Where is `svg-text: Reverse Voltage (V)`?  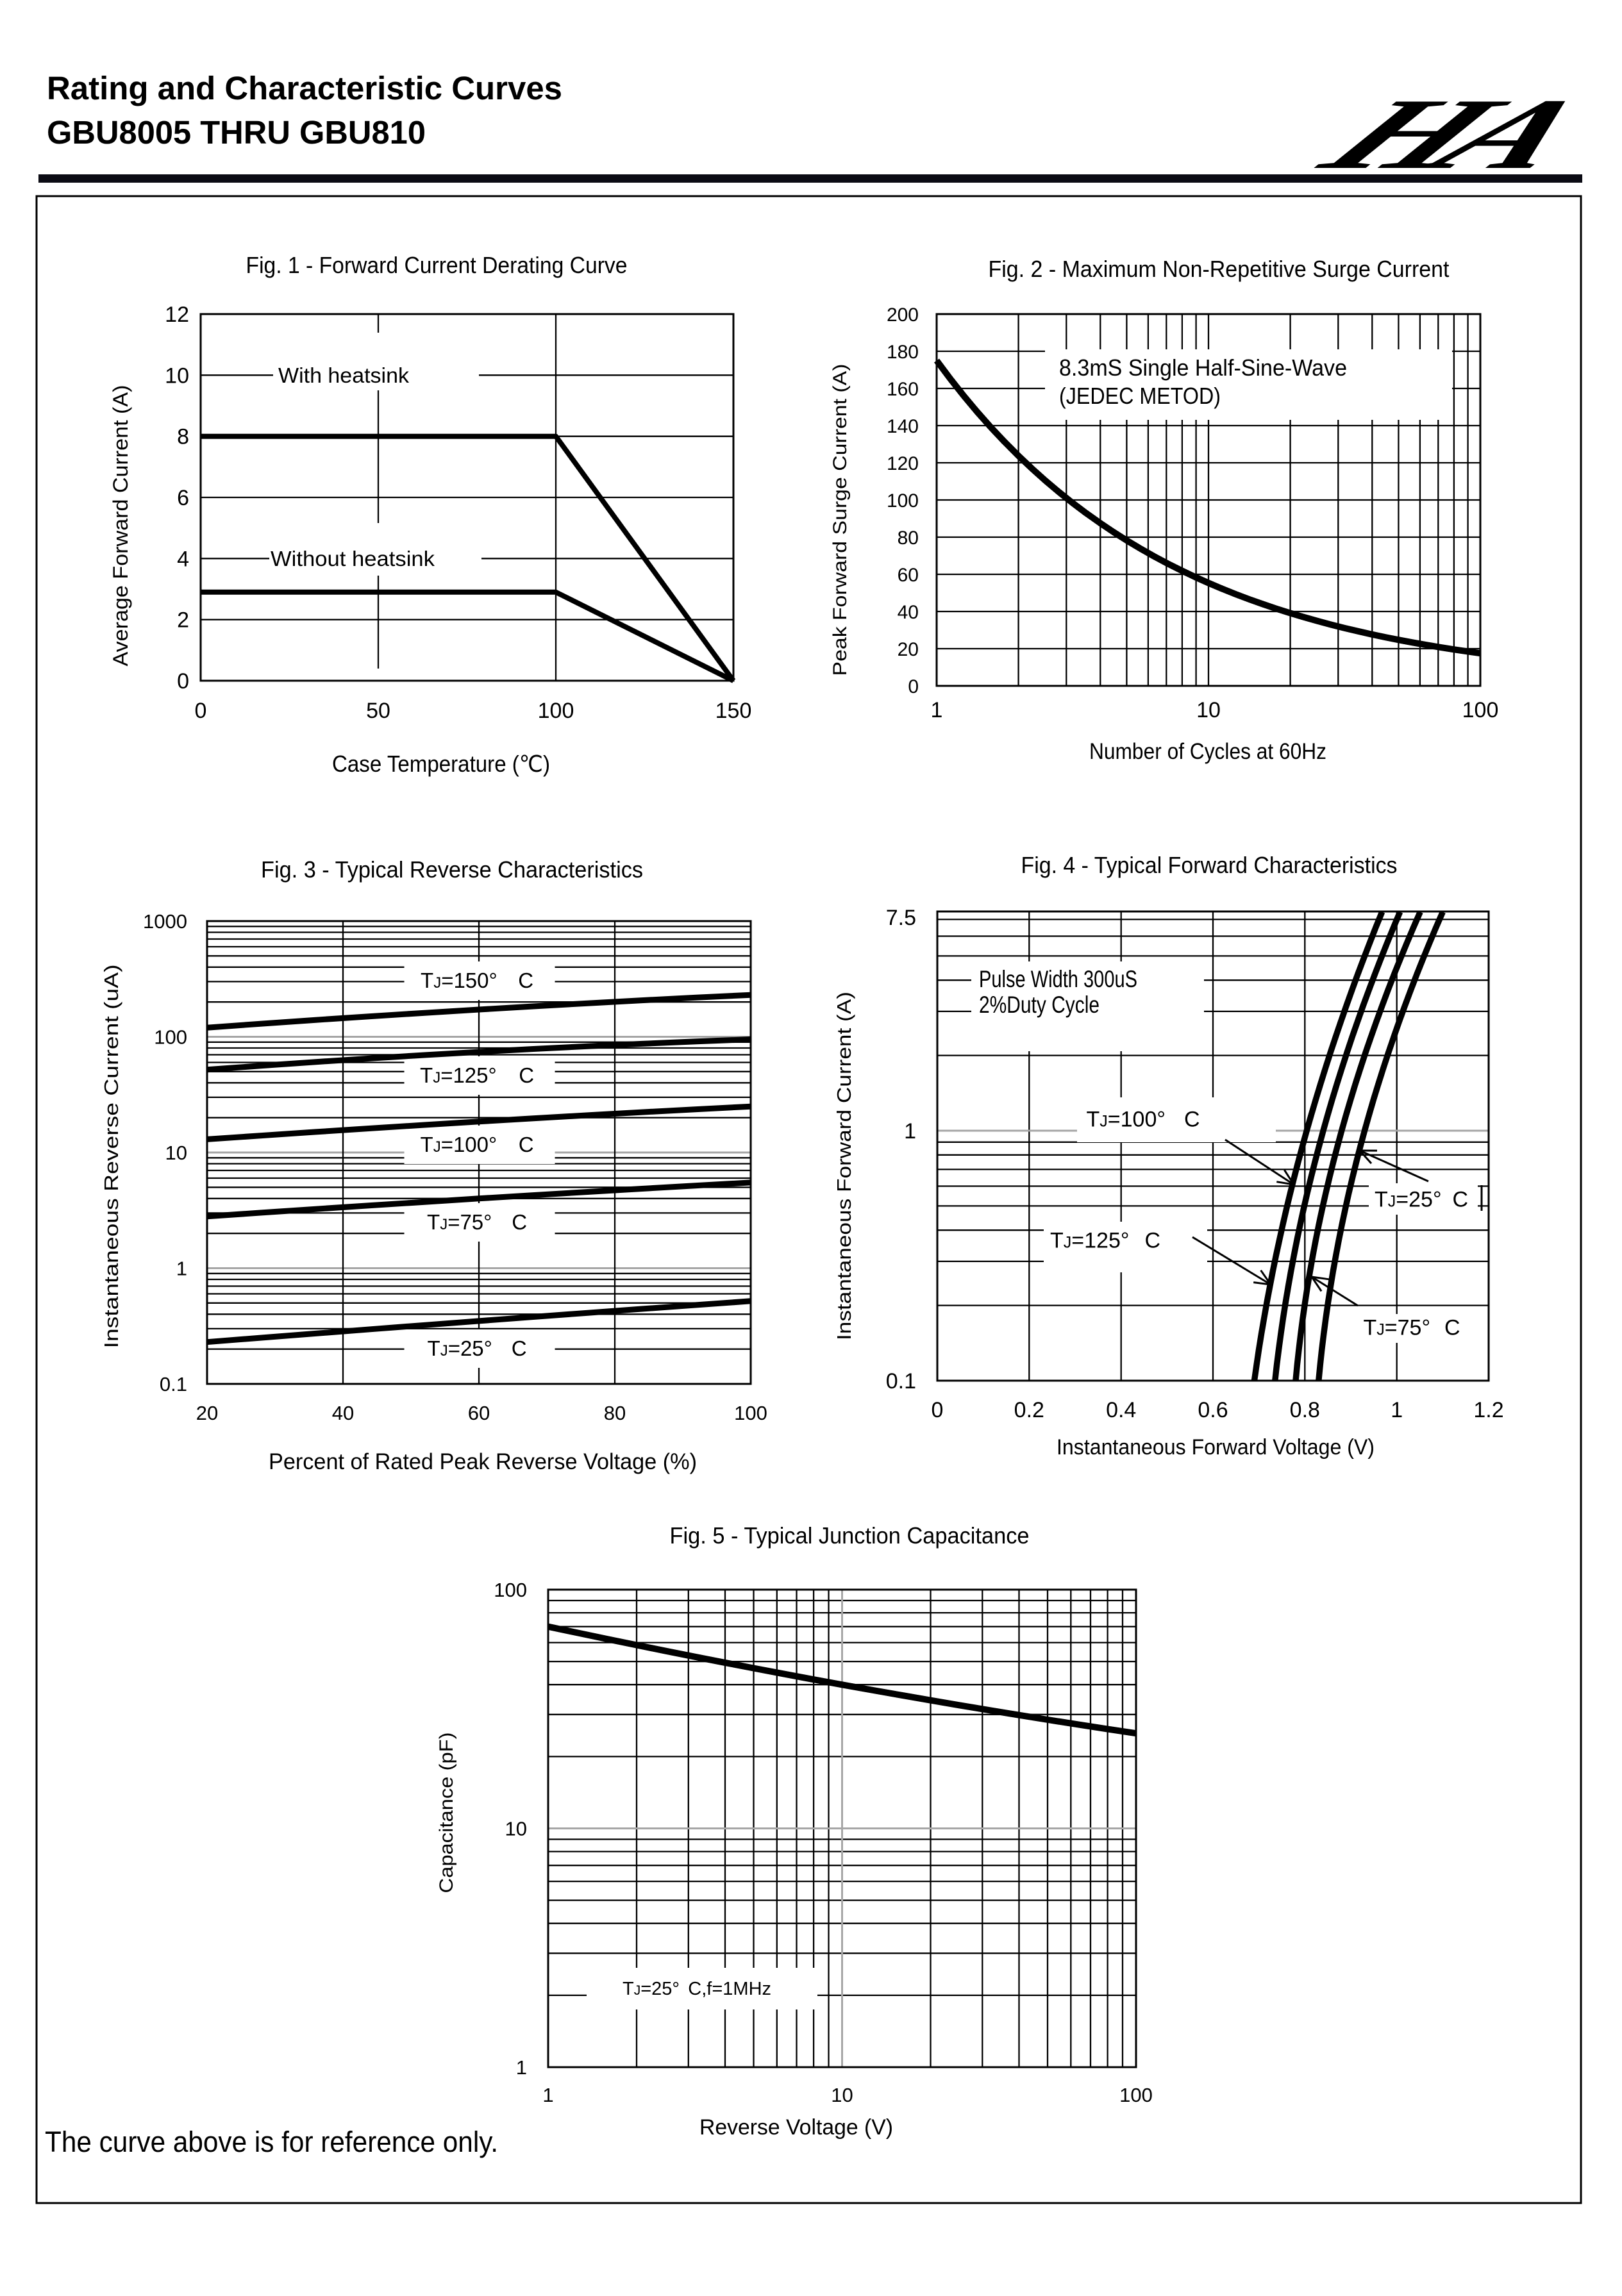
svg-text: Reverse Voltage (V) is located at coordinates (796, 2127).